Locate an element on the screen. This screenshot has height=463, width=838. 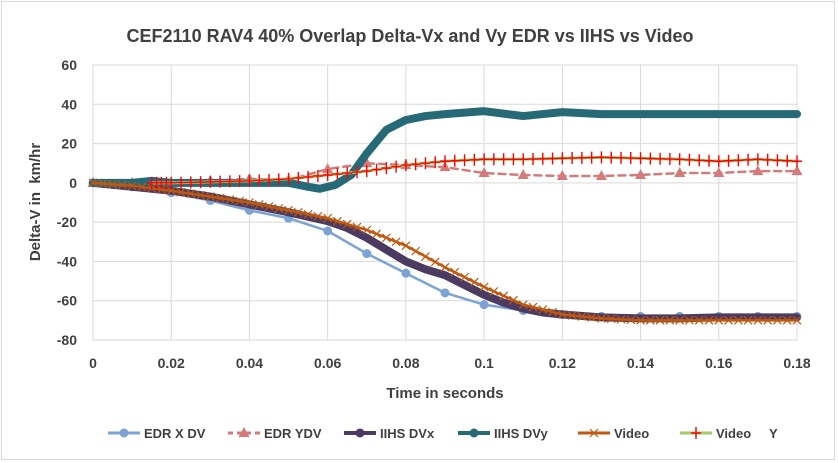
x-tick-label: 0.16 is located at coordinates (718, 363).